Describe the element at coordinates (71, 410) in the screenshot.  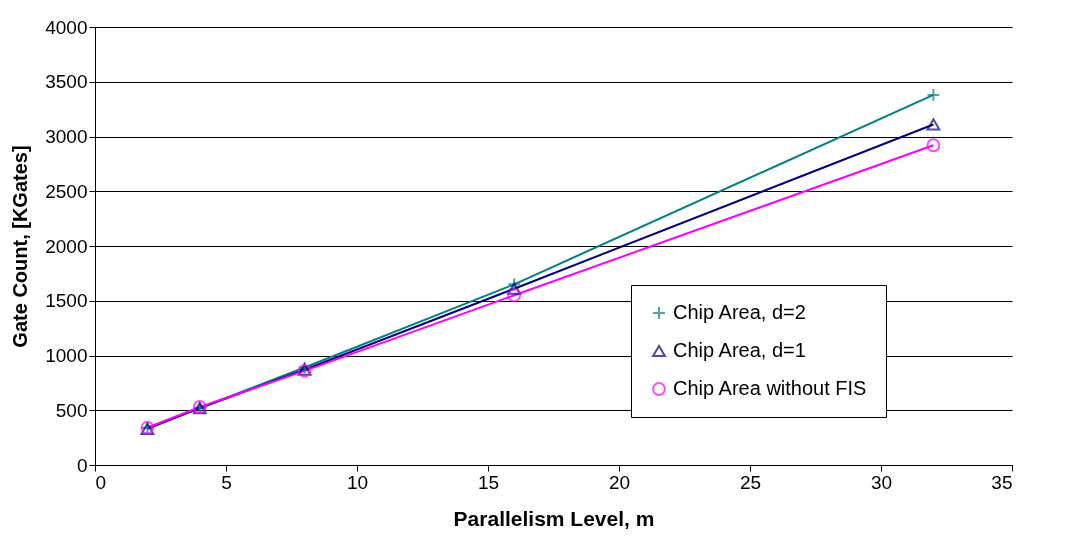
I see `y-tick-label: 500` at that location.